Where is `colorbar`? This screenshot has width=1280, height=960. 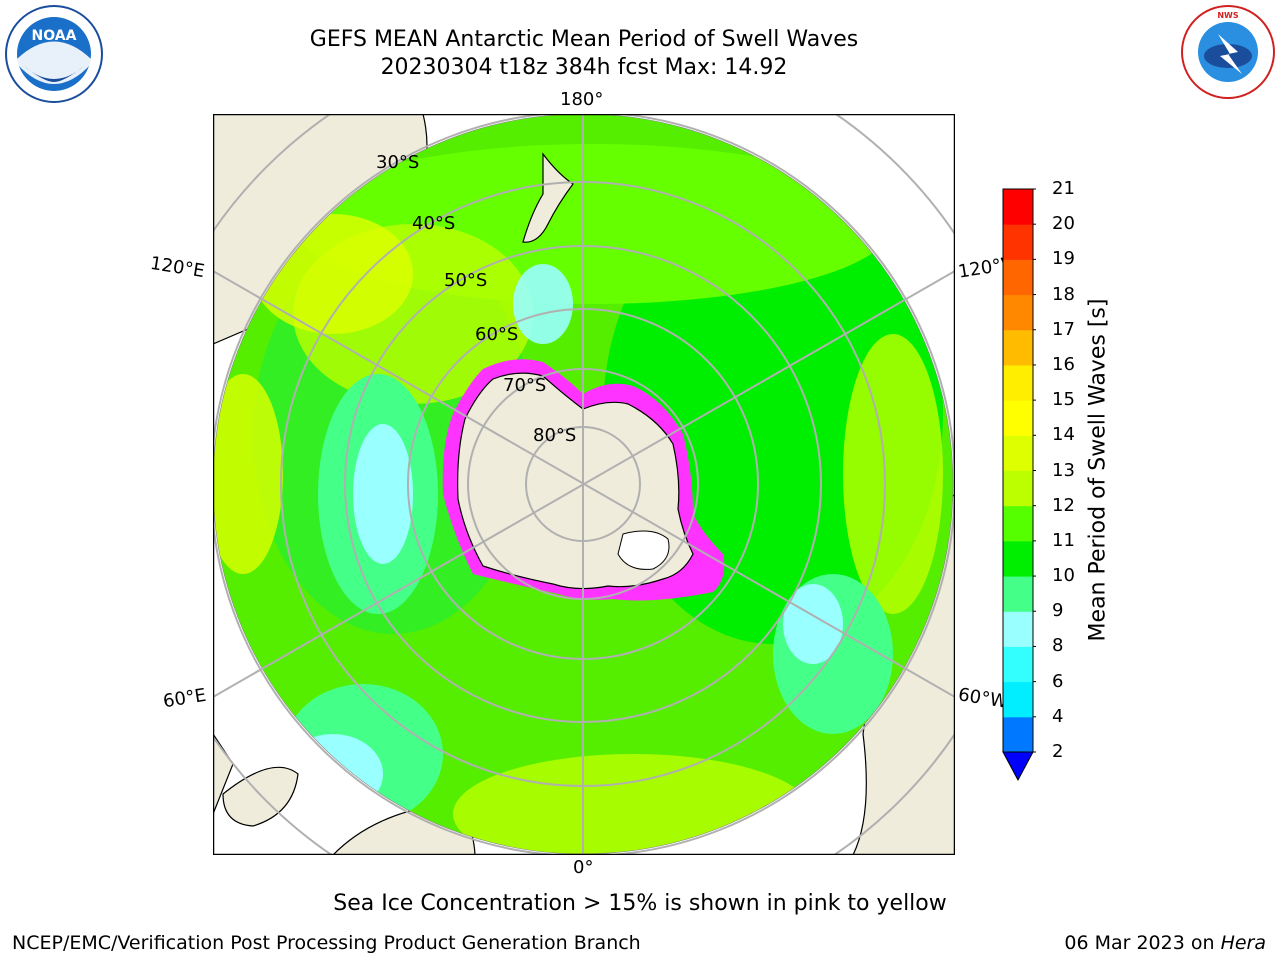
colorbar is located at coordinates (1019, 485).